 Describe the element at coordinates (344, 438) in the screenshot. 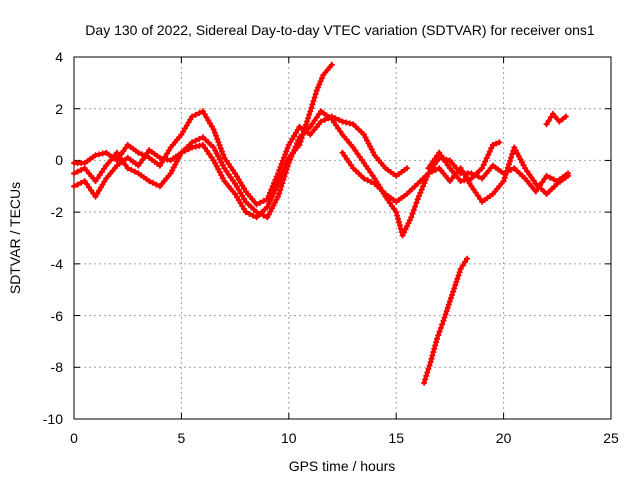

I see `x-tick-labels: 0 5 10 15 20 25` at that location.